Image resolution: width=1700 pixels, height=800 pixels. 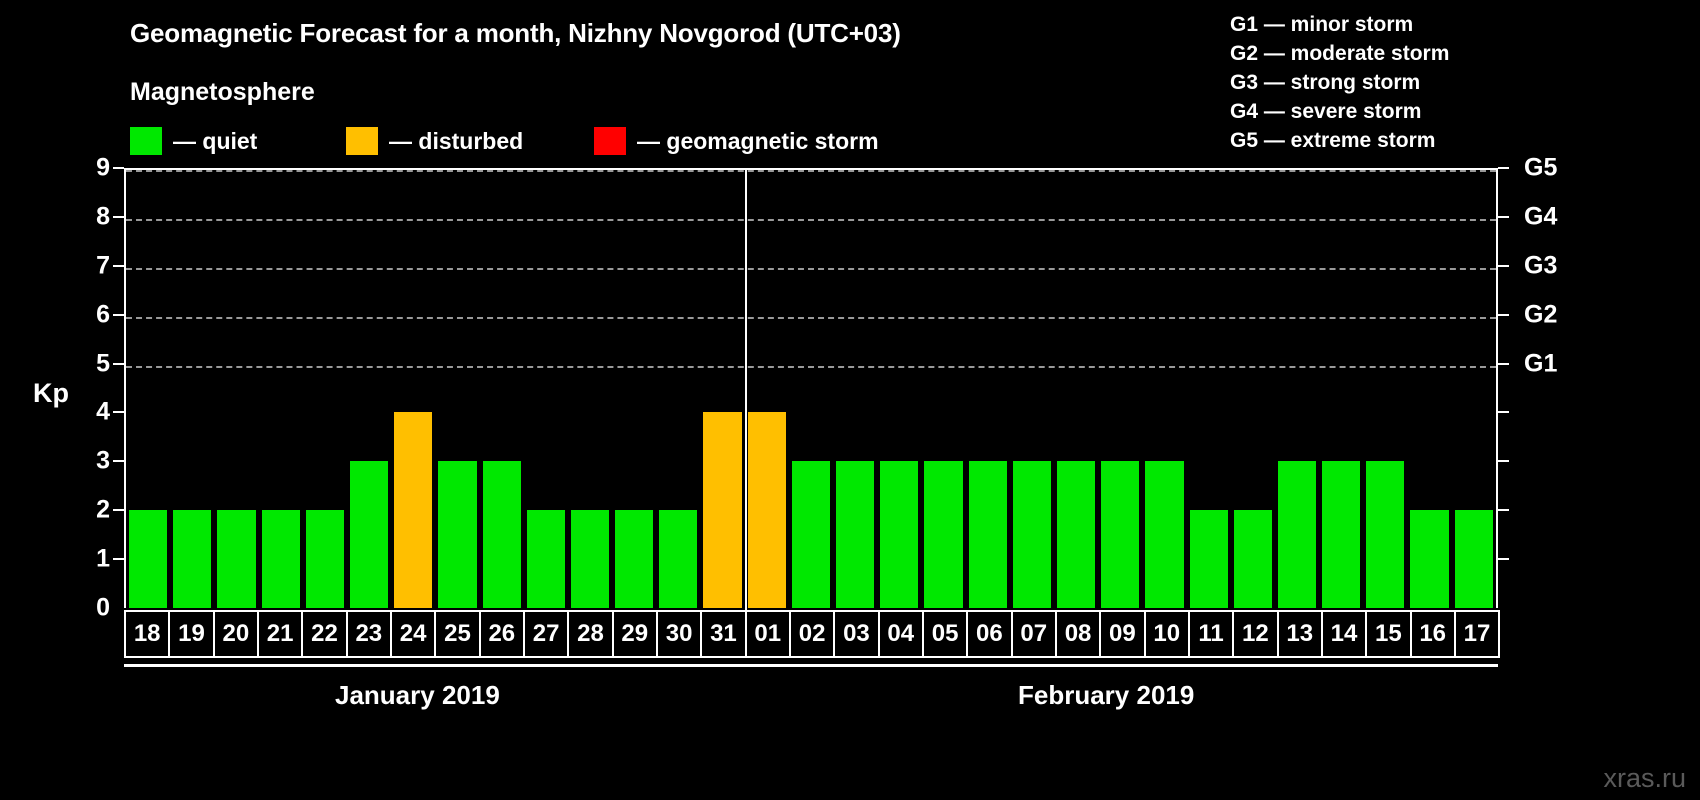 What do you see at coordinates (900, 634) in the screenshot?
I see `date-cell-04: 04` at bounding box center [900, 634].